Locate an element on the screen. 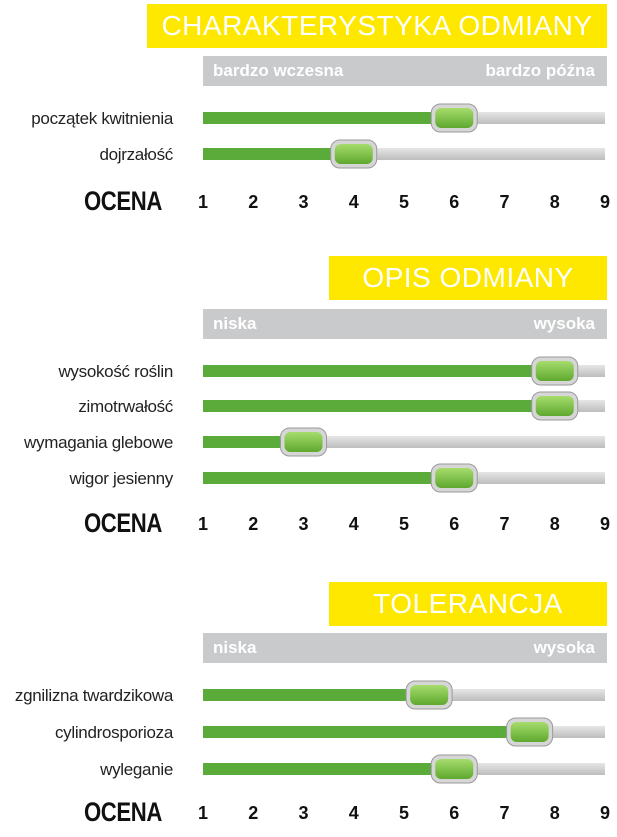 Image resolution: width=617 pixels, height=837 pixels. row-label: wyleganie is located at coordinates (136, 769).